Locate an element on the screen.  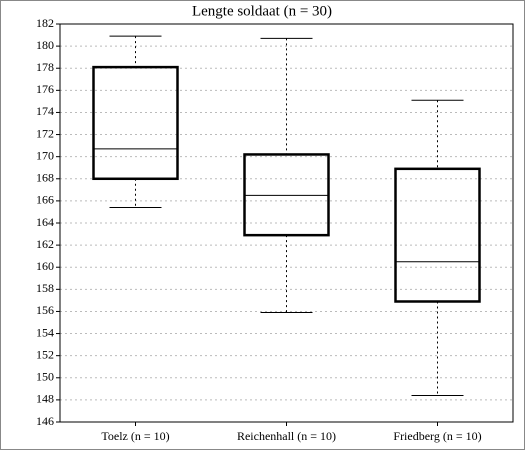
y-tick-label: 180 is located at coordinates (45, 45).